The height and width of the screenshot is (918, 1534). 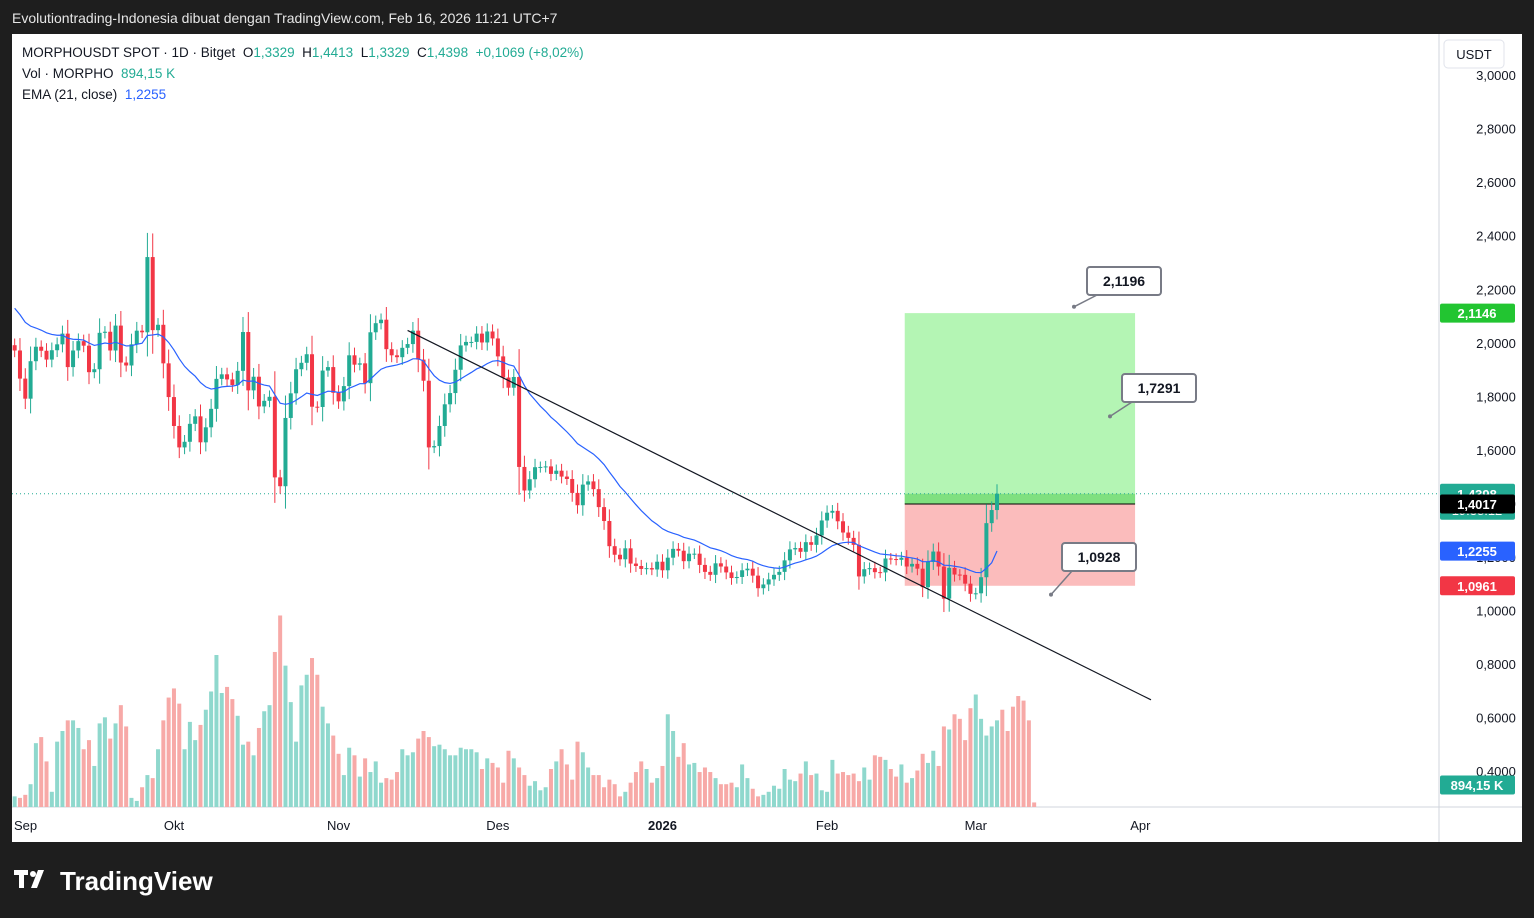 I want to click on time-tick-label: Sep, so click(x=25, y=825).